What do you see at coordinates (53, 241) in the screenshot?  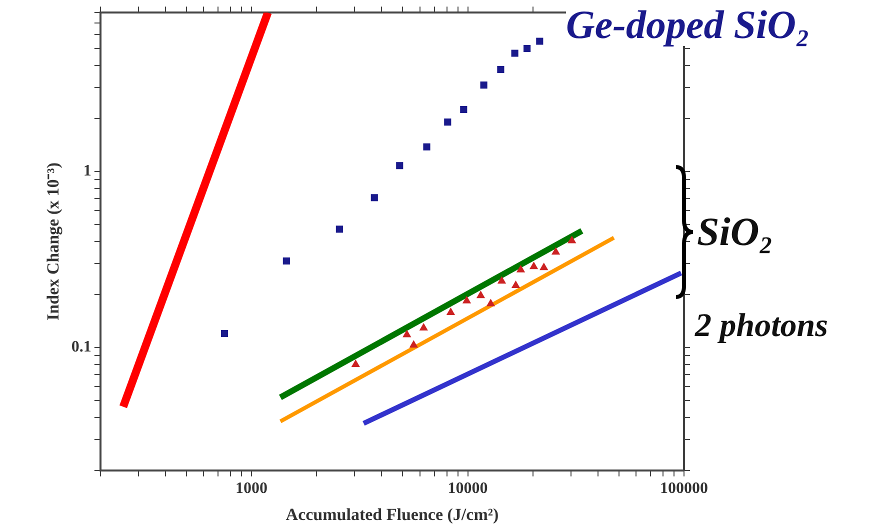 I see `y-axis-title: Index Change (x 10⁻³)` at bounding box center [53, 241].